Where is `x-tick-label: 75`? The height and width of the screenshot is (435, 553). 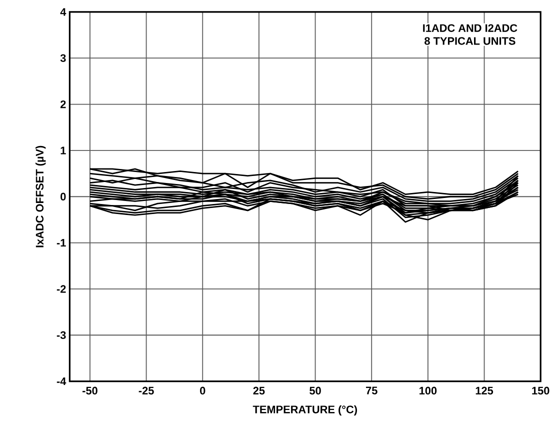 x-tick-label: 75 is located at coordinates (372, 390).